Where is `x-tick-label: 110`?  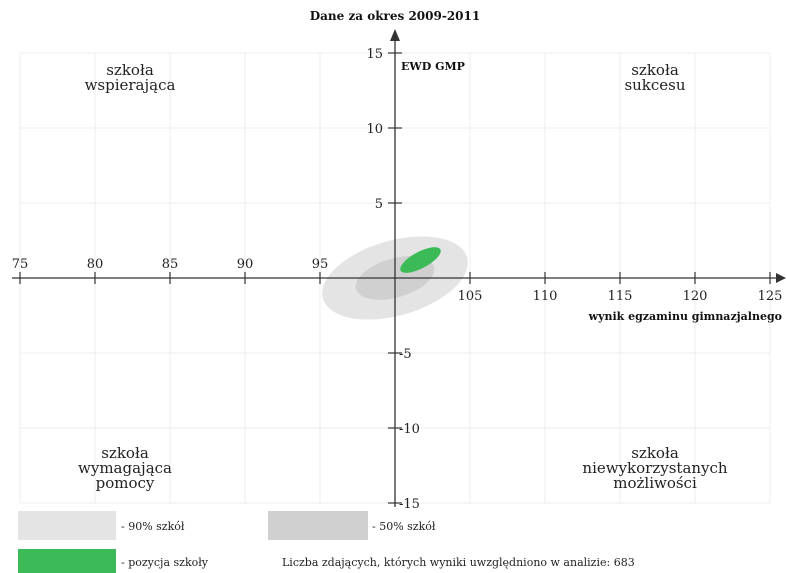 x-tick-label: 110 is located at coordinates (545, 296).